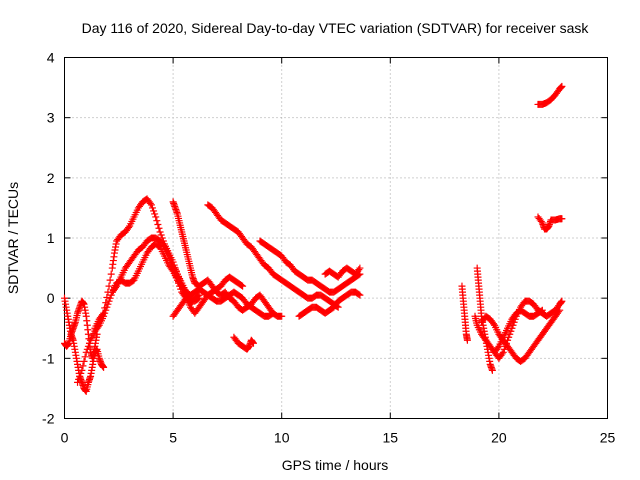 Image resolution: width=640 pixels, height=480 pixels. I want to click on y-tick-label: -2, so click(48, 419).